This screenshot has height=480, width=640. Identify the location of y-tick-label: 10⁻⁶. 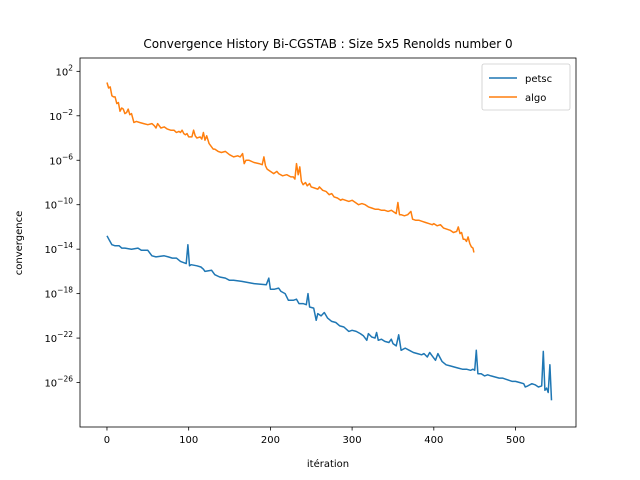
(61, 159).